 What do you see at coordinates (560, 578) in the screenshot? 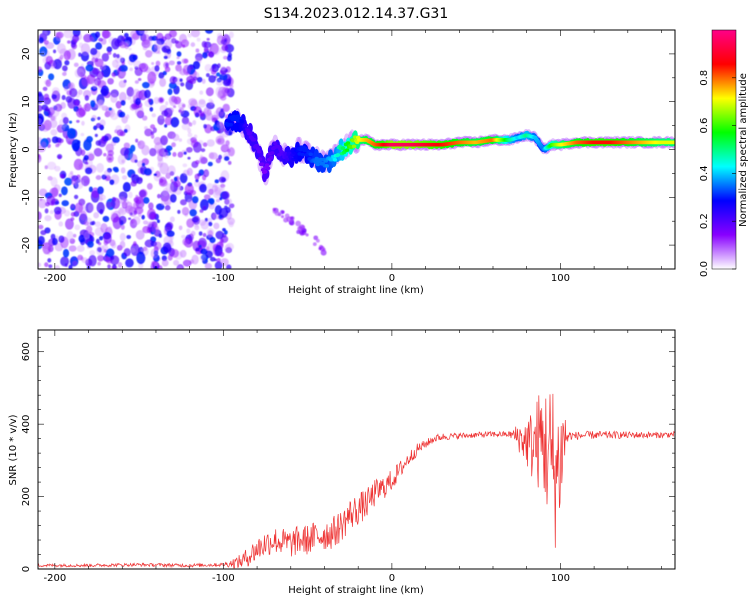
I see `x-tick-label: 100` at bounding box center [560, 578].